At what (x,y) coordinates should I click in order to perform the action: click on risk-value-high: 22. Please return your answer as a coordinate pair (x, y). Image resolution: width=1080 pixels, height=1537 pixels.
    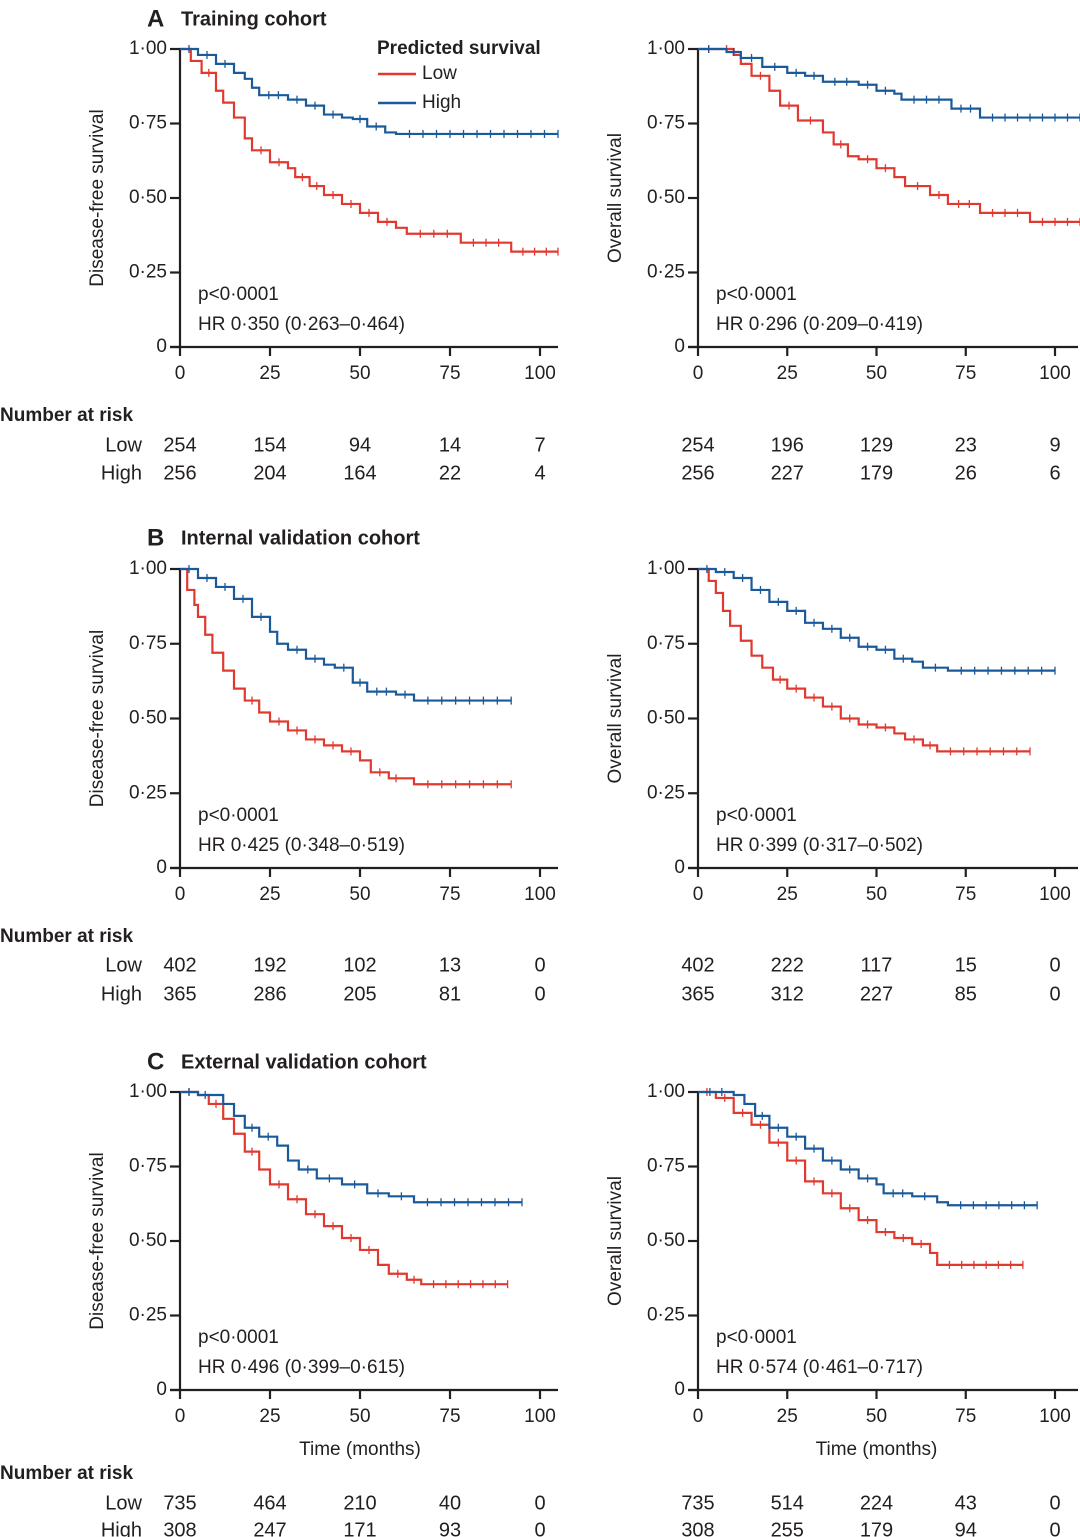
    Looking at the image, I should click on (450, 473).